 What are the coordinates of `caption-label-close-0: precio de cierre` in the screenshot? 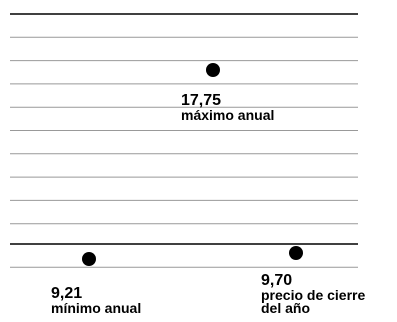 It's located at (313, 295).